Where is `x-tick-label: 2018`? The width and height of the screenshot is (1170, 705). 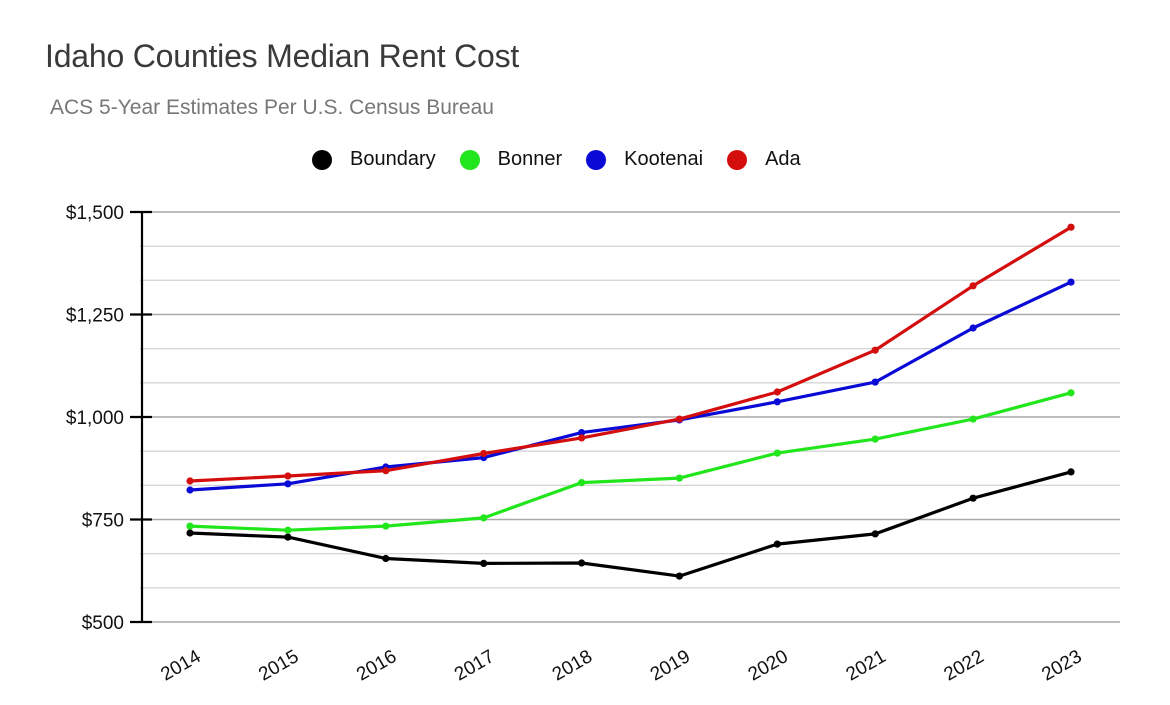
x-tick-label: 2018 is located at coordinates (572, 665).